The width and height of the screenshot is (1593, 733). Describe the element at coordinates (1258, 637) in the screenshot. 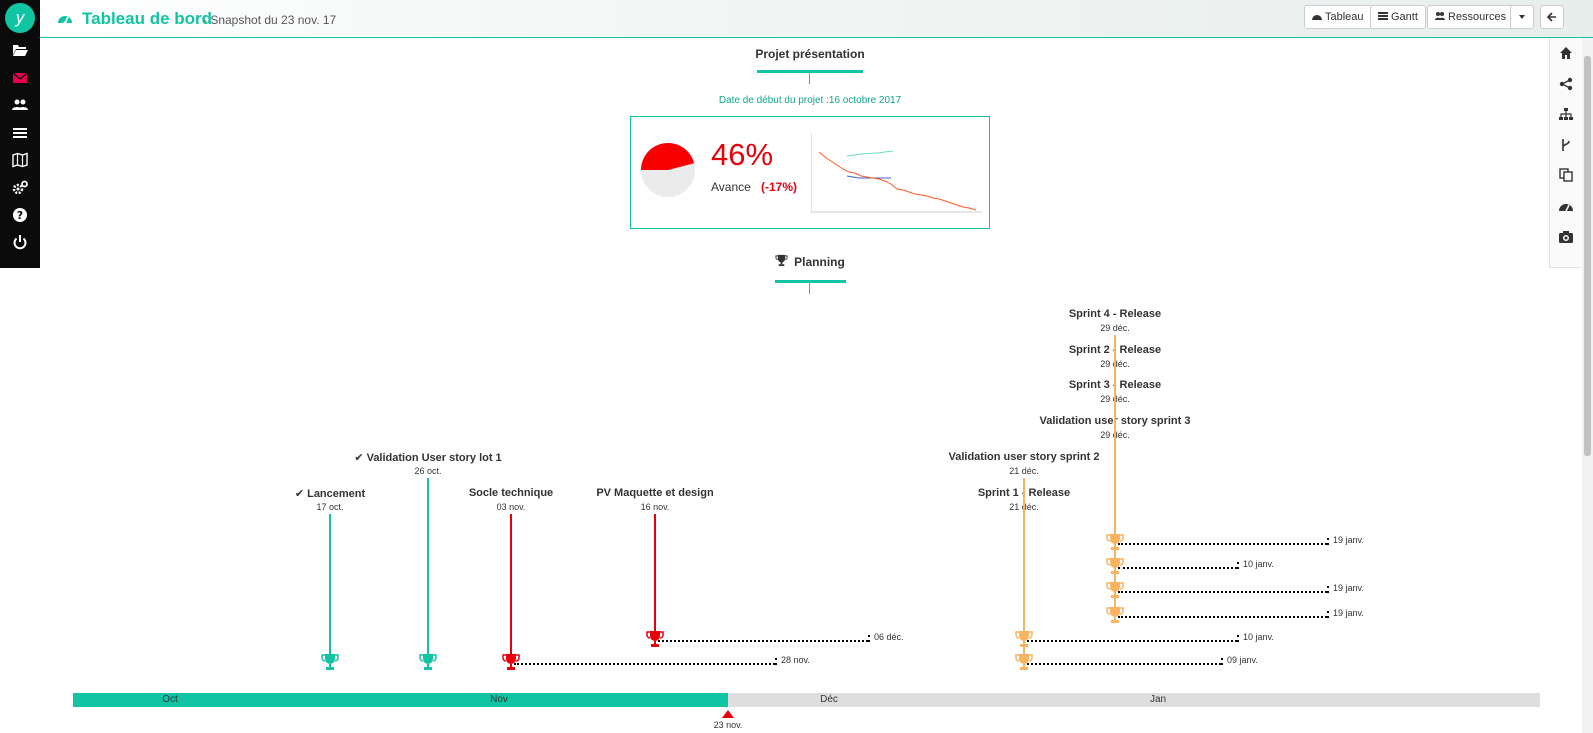

I see `milestone-slip-date: 10 janv.` at that location.